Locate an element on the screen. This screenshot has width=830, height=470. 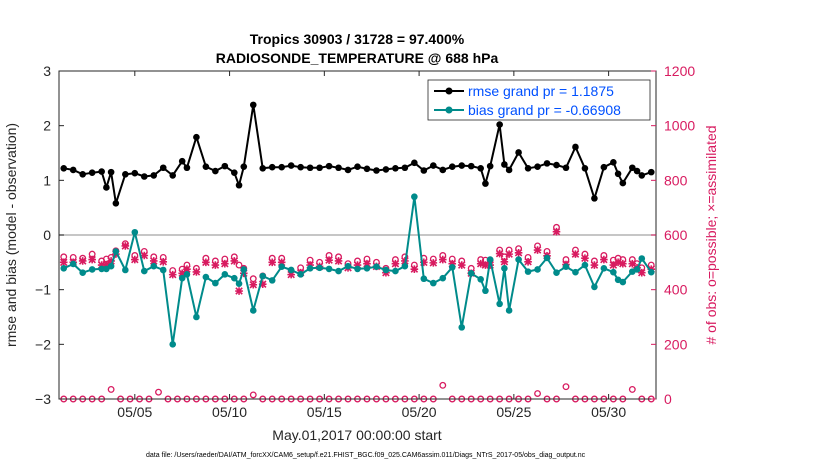
x-tick-label: 05/15 is located at coordinates (324, 412).